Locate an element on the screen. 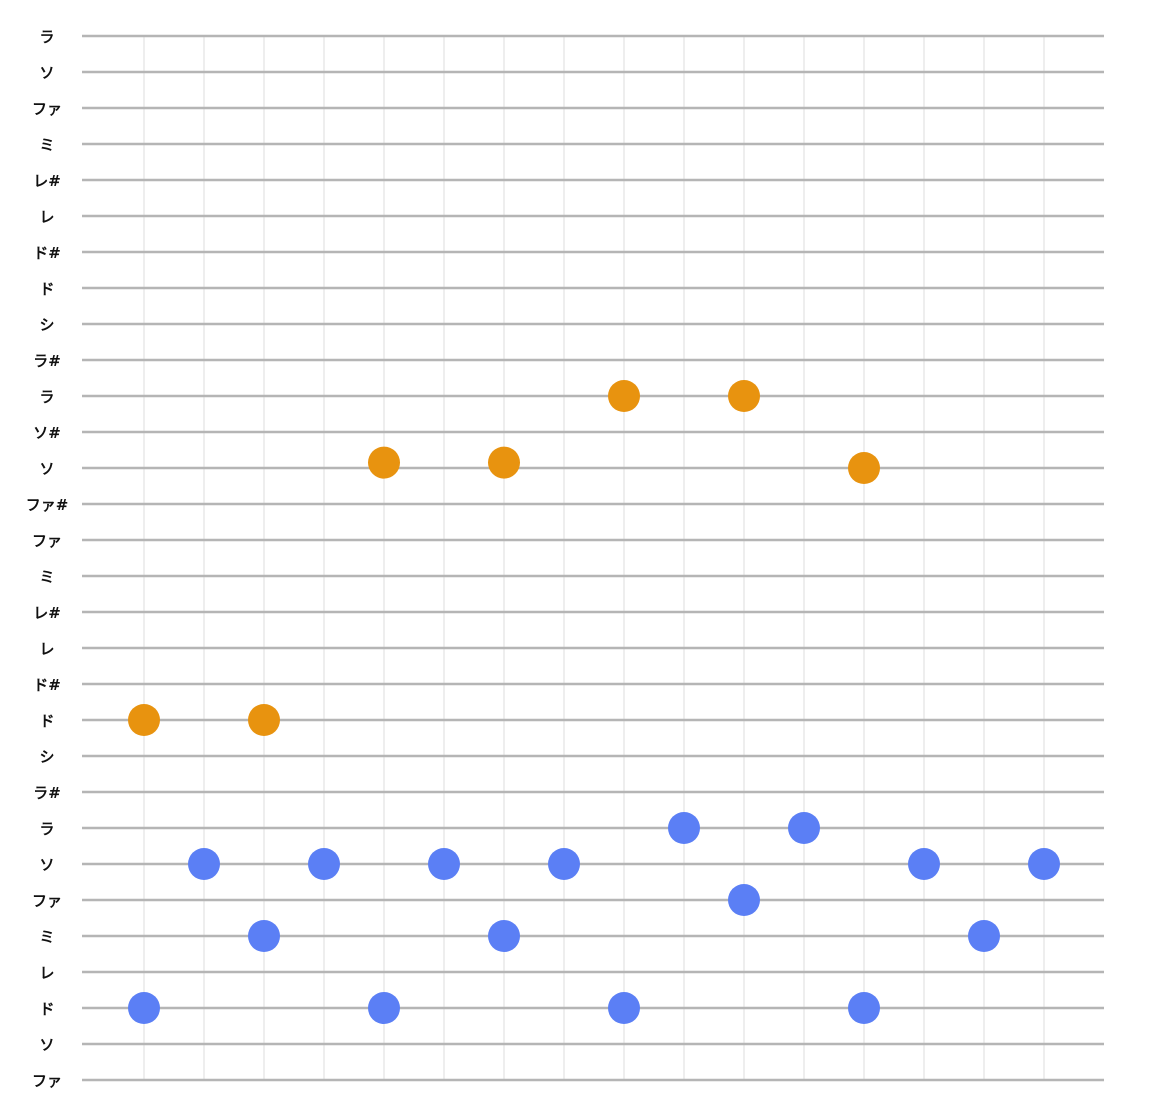 Image resolution: width=1165 pixels, height=1119 pixels. row-label: ソ# is located at coordinates (47, 433).